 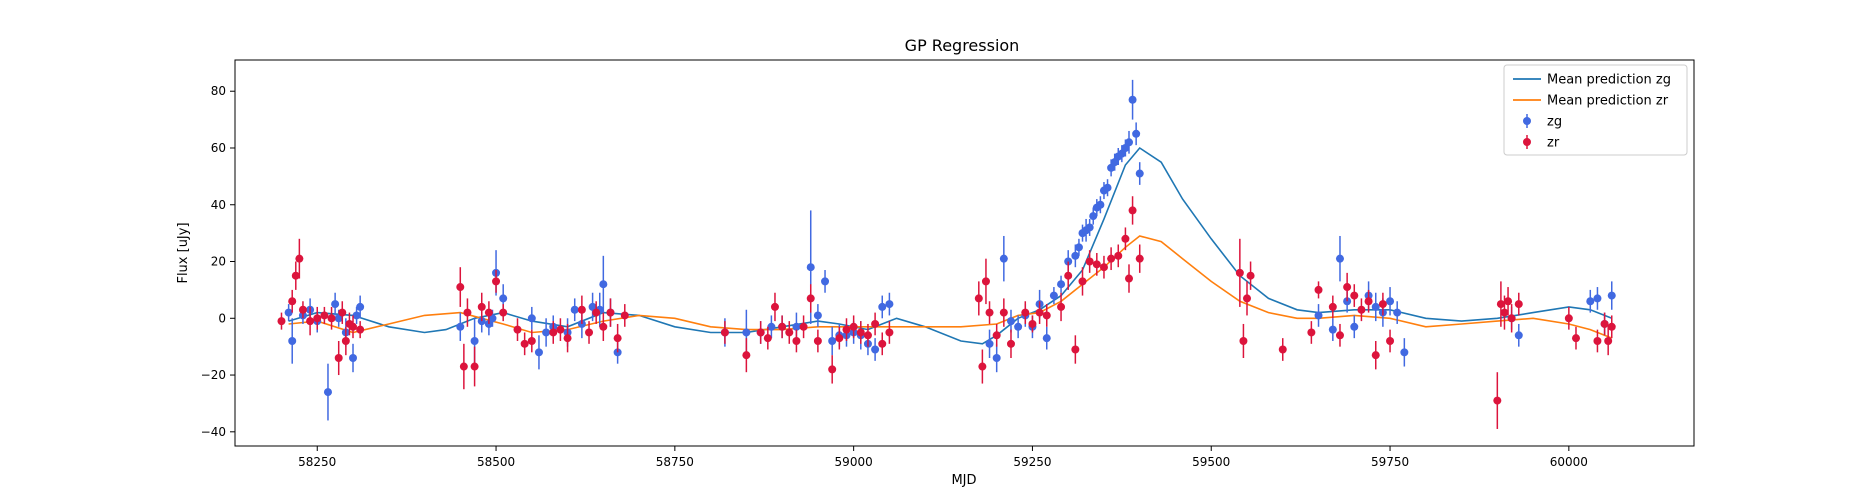 I want to click on legend-label: Mean prediction zg, so click(x=1609, y=80).